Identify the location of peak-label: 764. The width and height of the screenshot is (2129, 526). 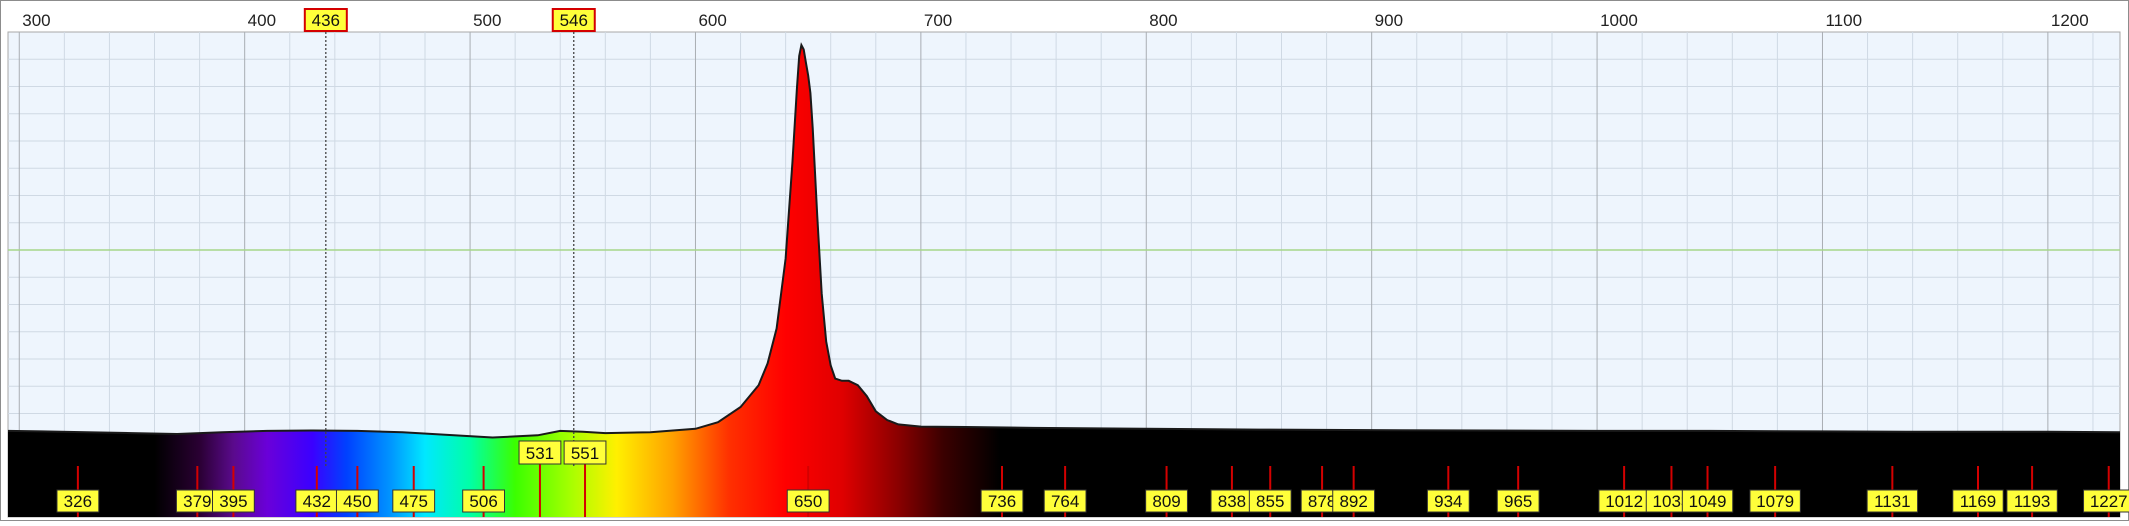
(1065, 501).